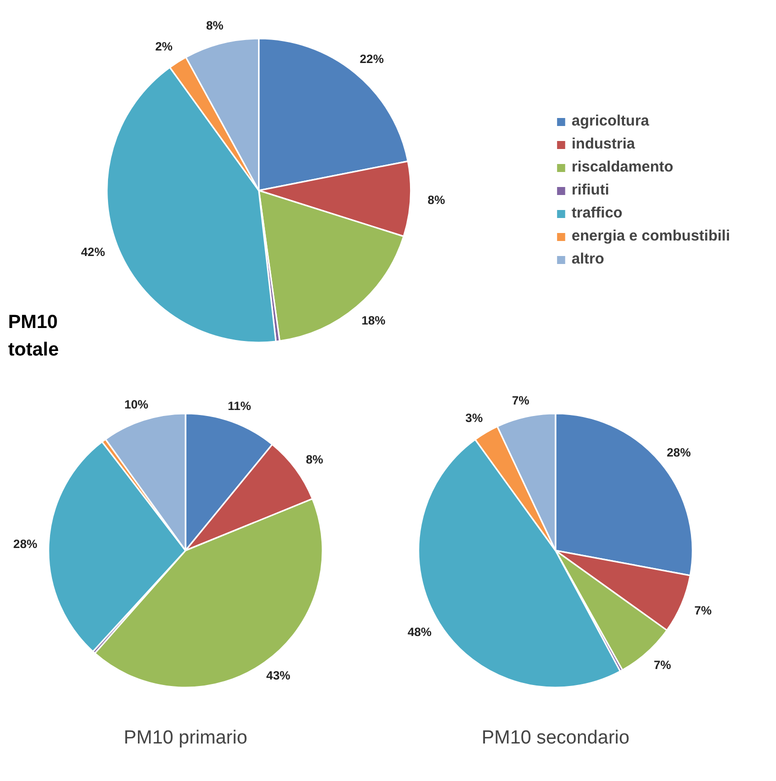 The width and height of the screenshot is (776, 781). I want to click on data-label: 18%, so click(373, 321).